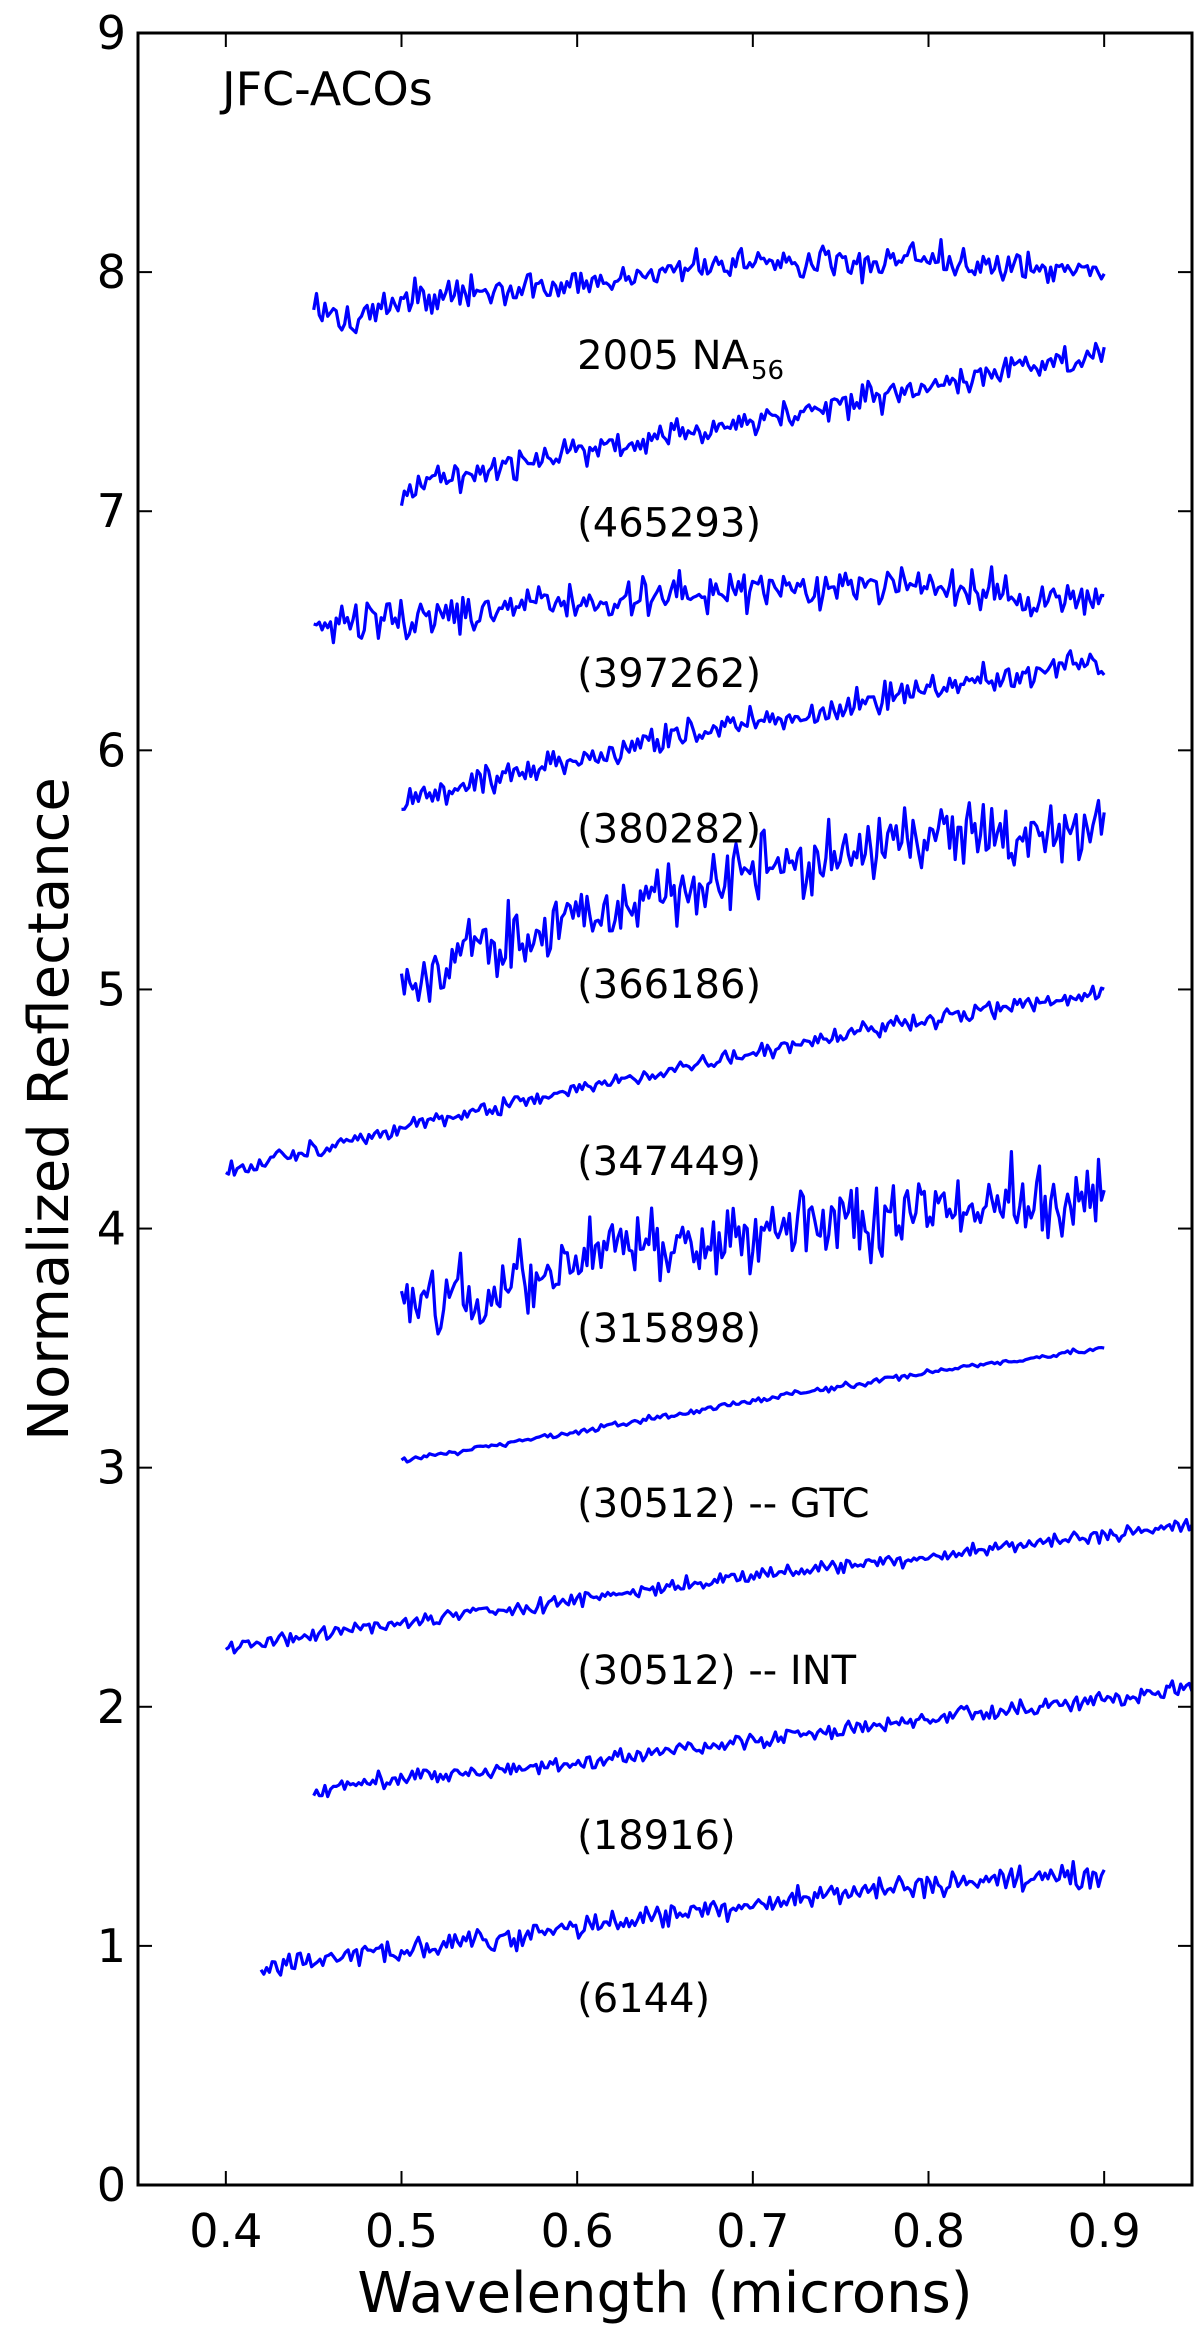 Image resolution: width=1200 pixels, height=2340 pixels. I want to click on chart-title: JFC-ACOs, so click(326, 89).